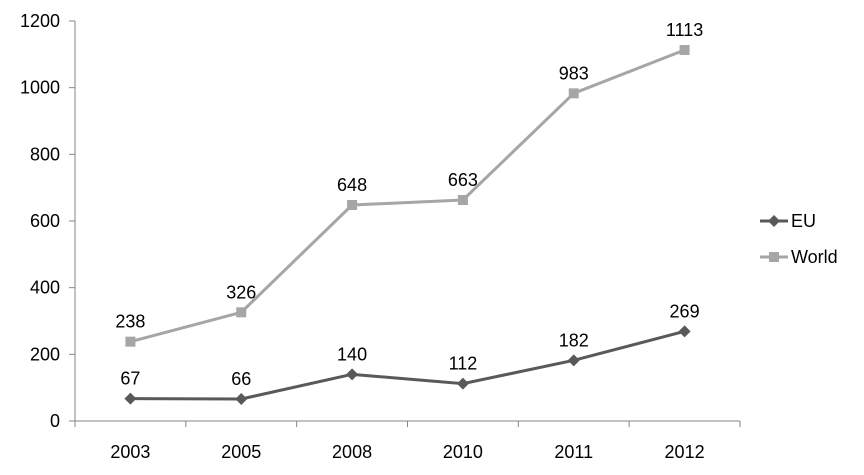  I want to click on data-label-world: 326, so click(241, 292).